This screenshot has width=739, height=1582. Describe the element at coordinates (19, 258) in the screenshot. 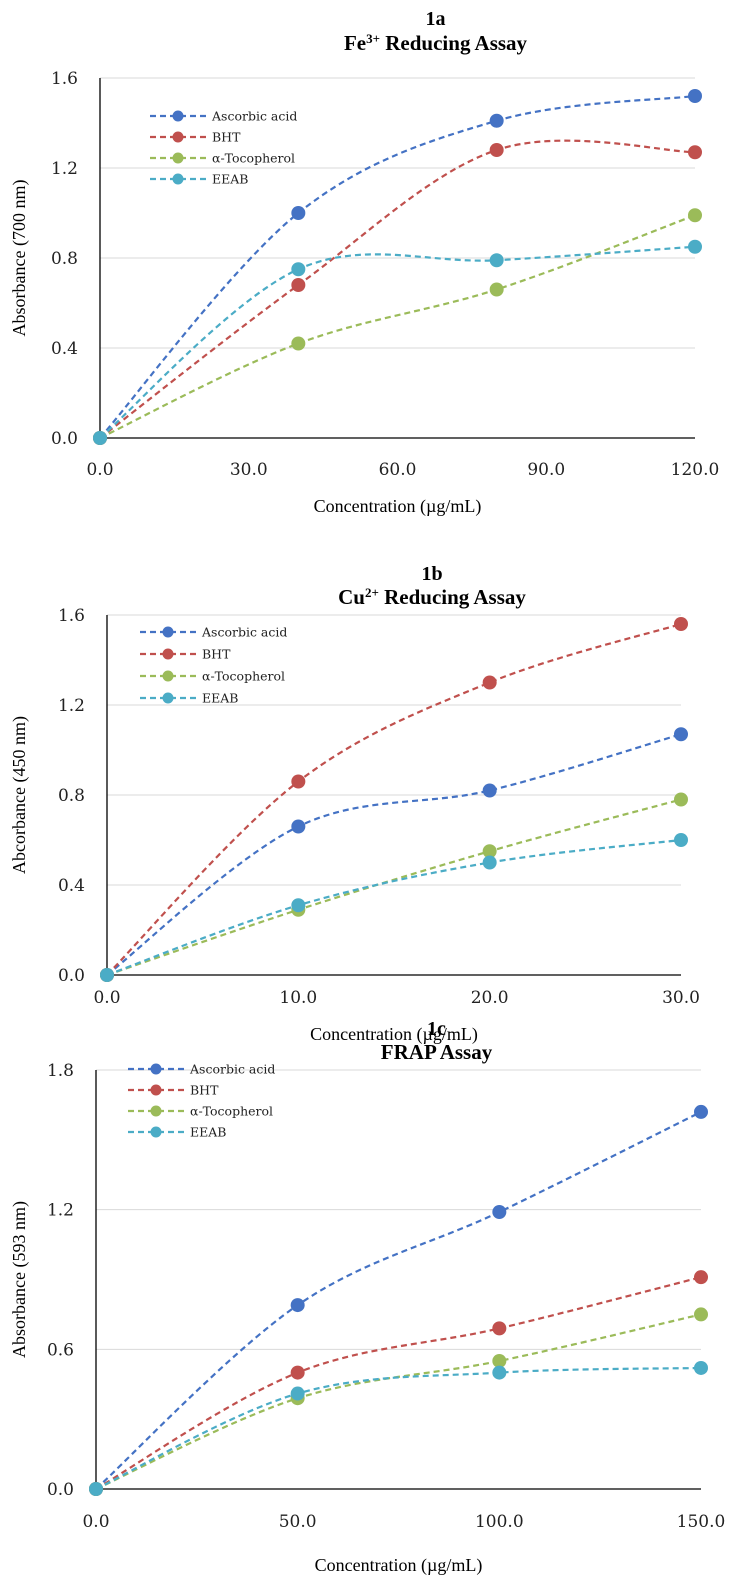

I see `y-axis-label: Absorbance (700 nm)` at that location.